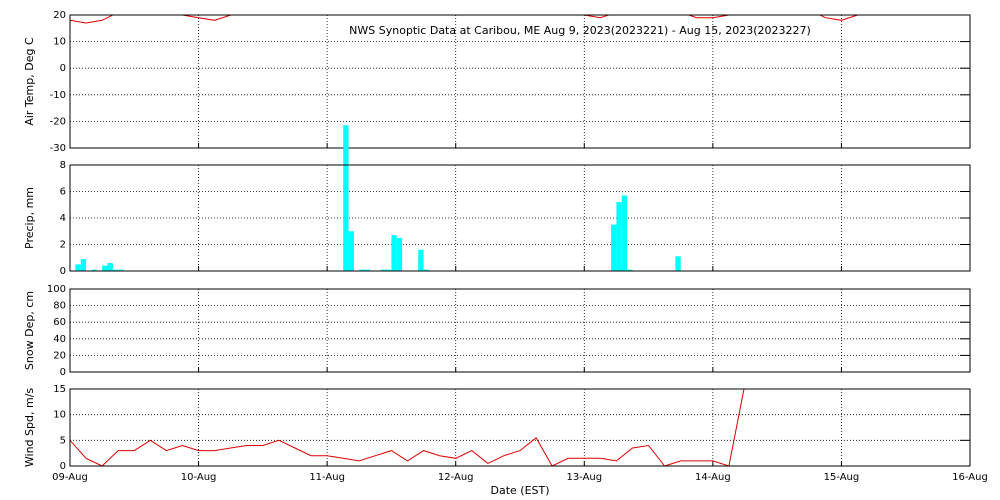 The height and width of the screenshot is (500, 1000). I want to click on y-tick-label: 40, so click(59, 339).